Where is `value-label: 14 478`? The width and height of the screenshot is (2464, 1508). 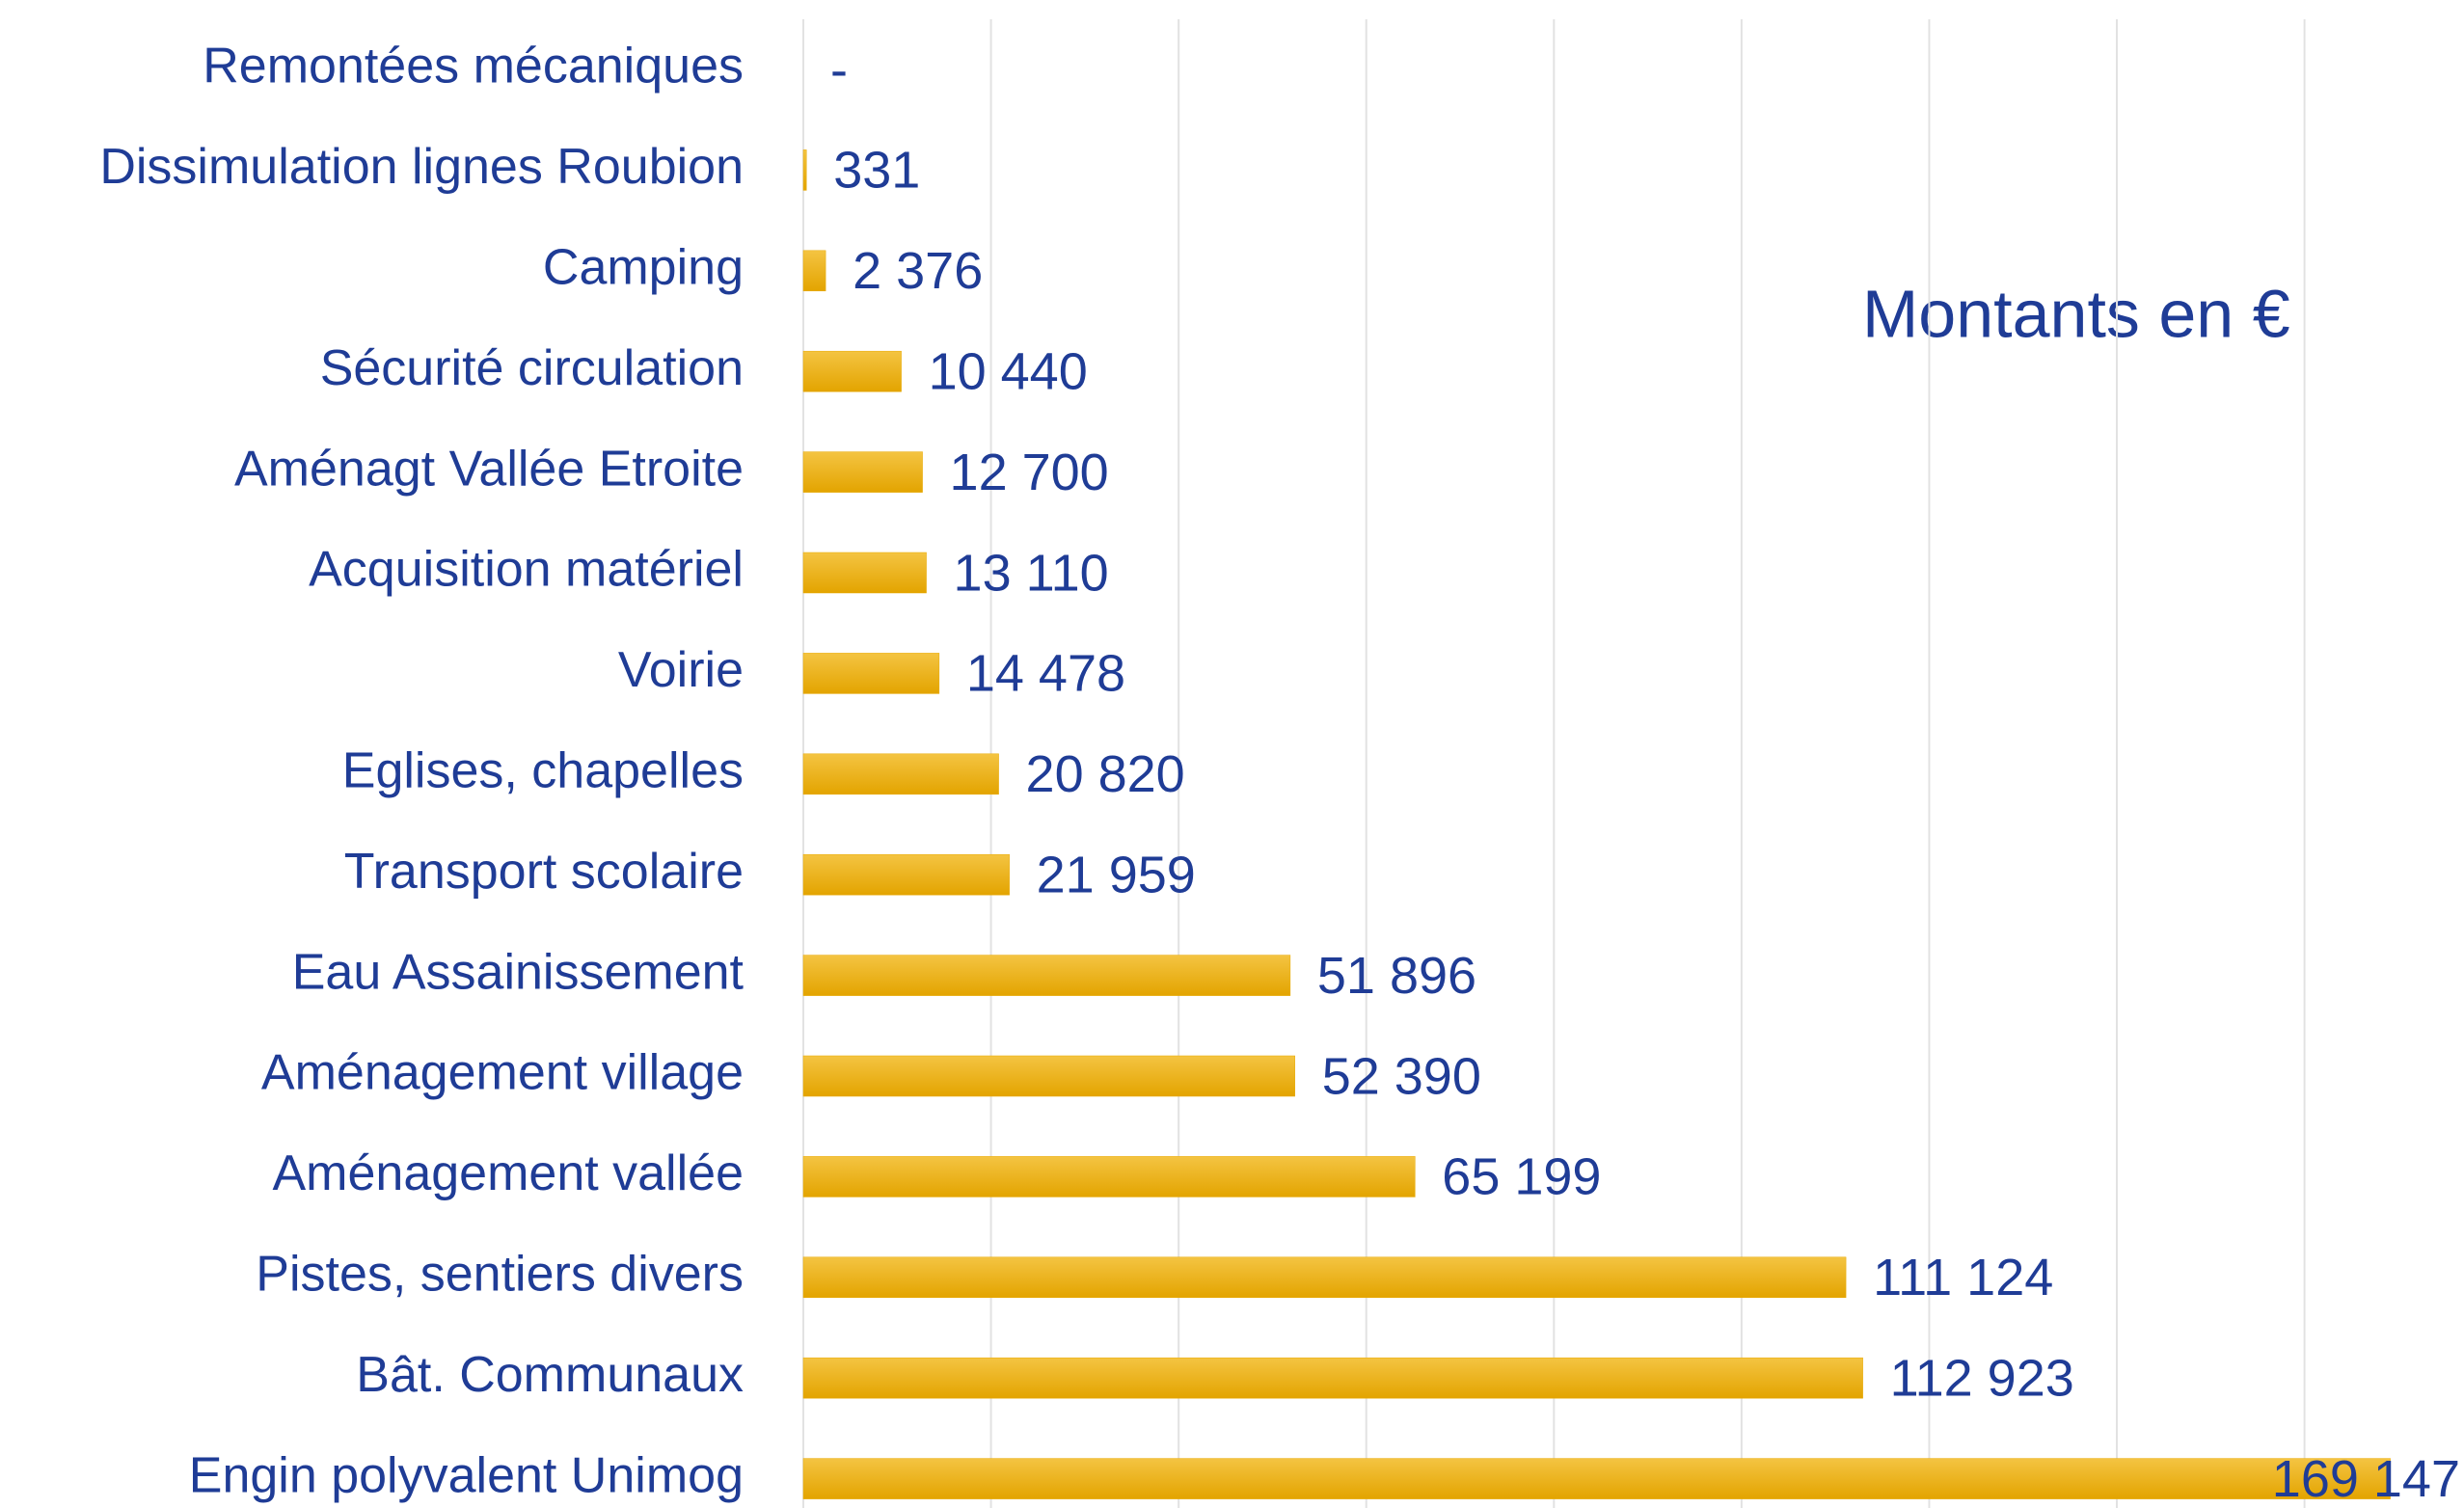
value-label: 14 478 is located at coordinates (1045, 674).